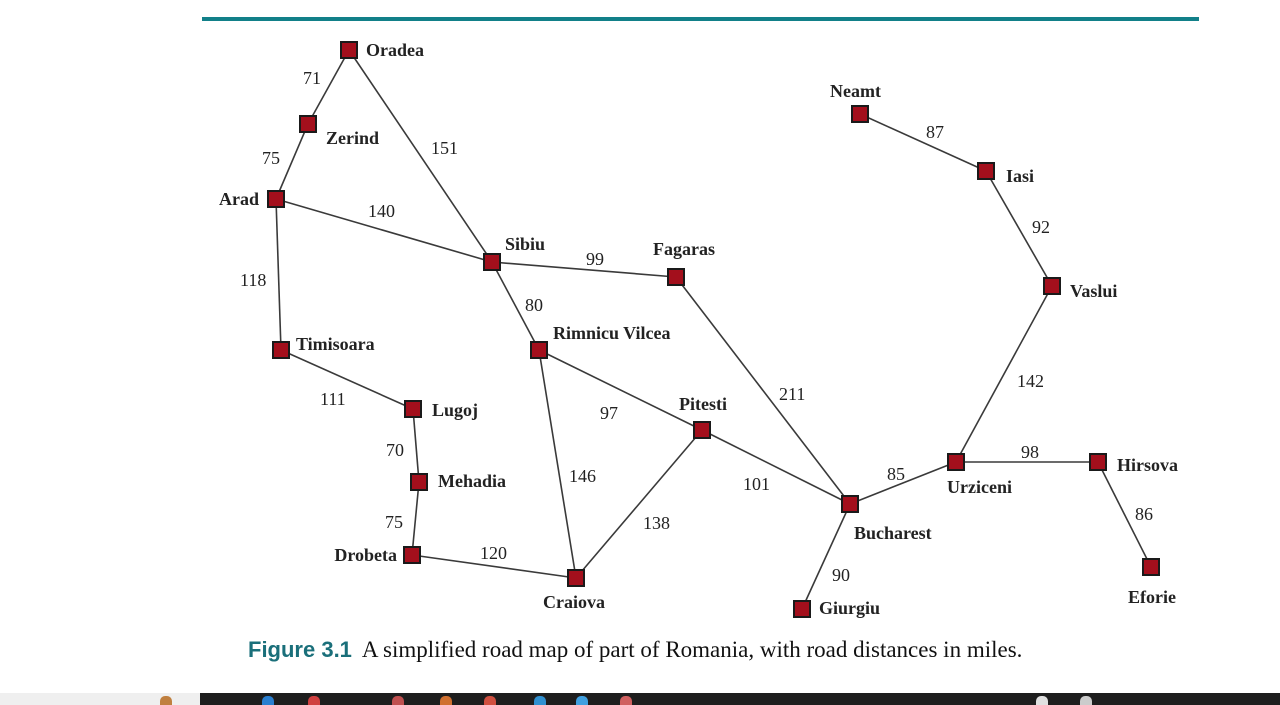 The image size is (1280, 705). Describe the element at coordinates (676, 277) in the screenshot. I see `city-node-fagaras` at that location.